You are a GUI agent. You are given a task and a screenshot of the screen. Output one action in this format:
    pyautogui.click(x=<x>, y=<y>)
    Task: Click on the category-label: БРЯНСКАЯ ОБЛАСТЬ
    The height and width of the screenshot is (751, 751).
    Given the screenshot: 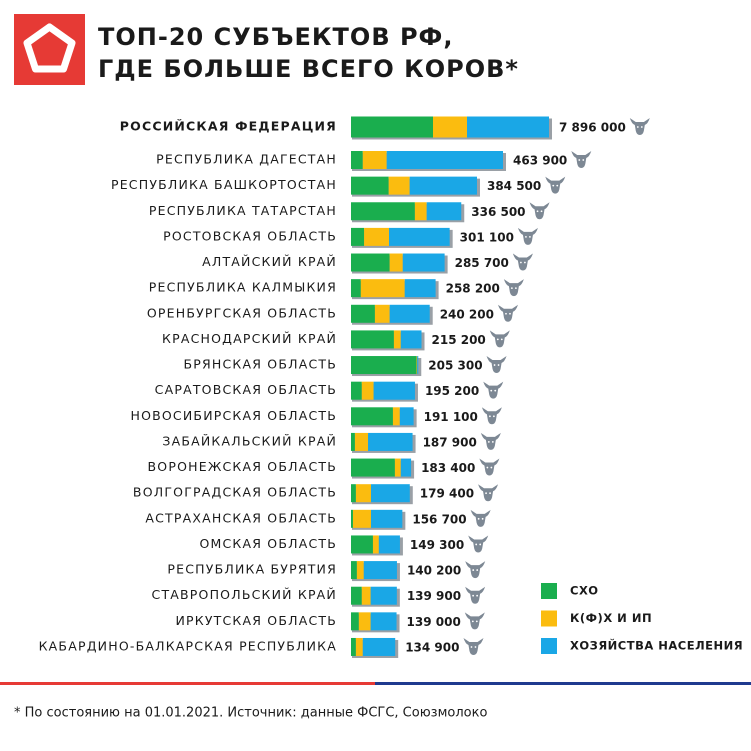 What is the action you would take?
    pyautogui.click(x=260, y=364)
    